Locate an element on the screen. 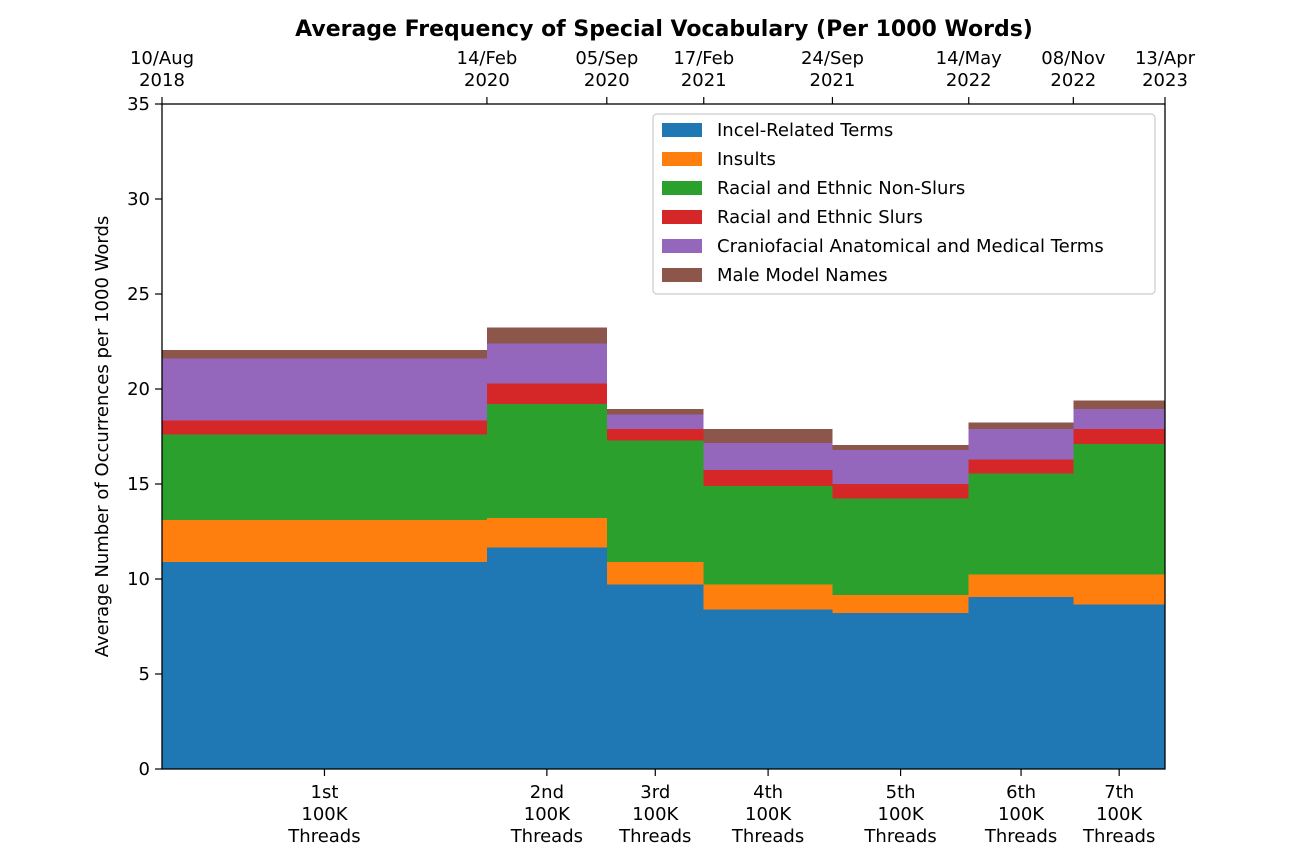 The height and width of the screenshot is (864, 1296). top-tick-label-1: 14/Feb 2020 is located at coordinates (487, 69).